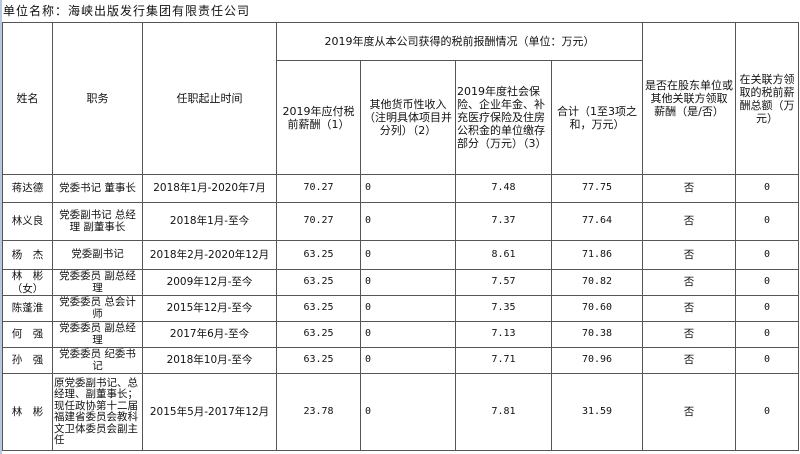  What do you see at coordinates (97, 360) in the screenshot?
I see `cell-position: 党委委员 纪委书记` at bounding box center [97, 360].